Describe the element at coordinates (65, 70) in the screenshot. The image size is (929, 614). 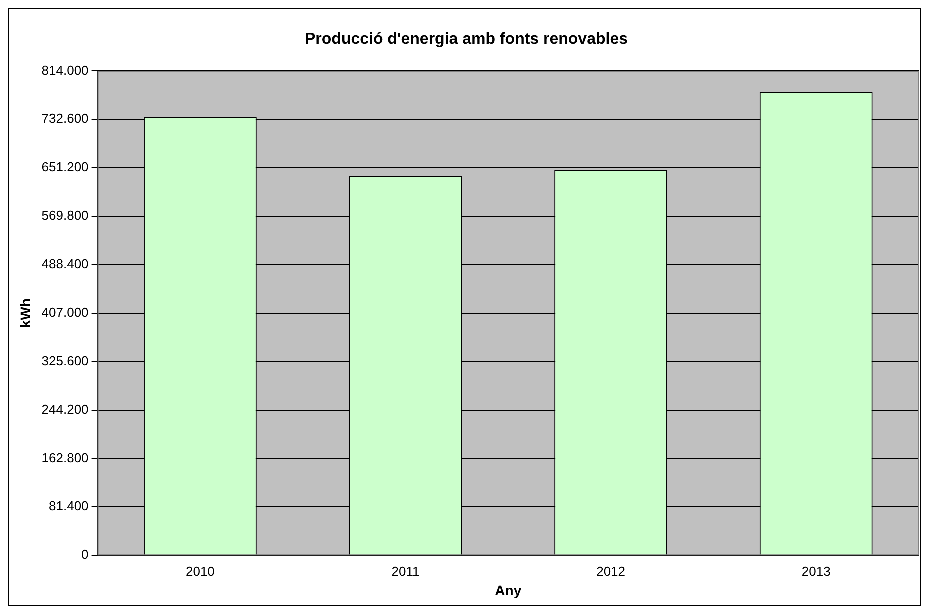
I see `y-tick-label: 814.000` at that location.